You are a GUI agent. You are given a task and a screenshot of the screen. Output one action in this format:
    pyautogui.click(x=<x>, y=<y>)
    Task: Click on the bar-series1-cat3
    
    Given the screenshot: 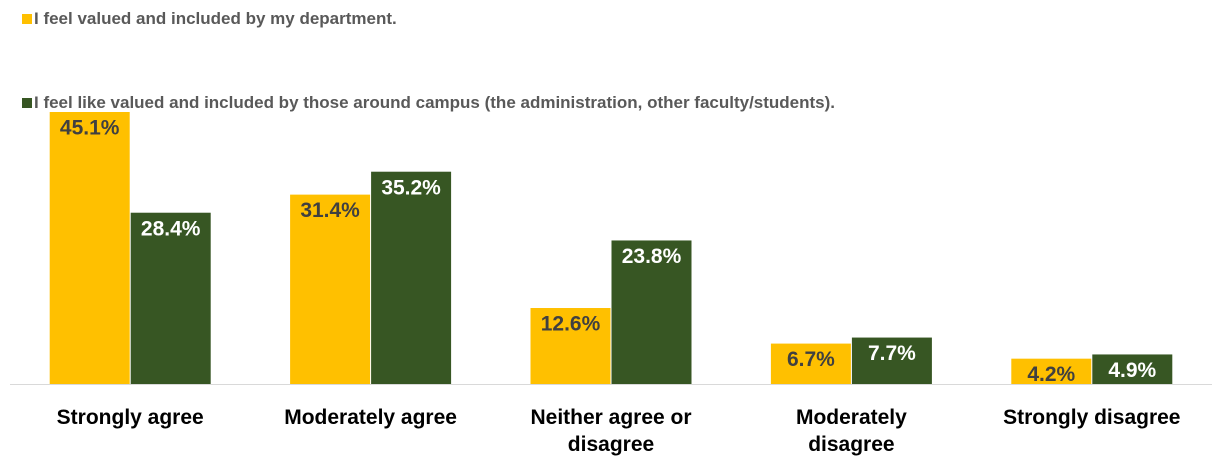 What is the action you would take?
    pyautogui.click(x=570, y=346)
    